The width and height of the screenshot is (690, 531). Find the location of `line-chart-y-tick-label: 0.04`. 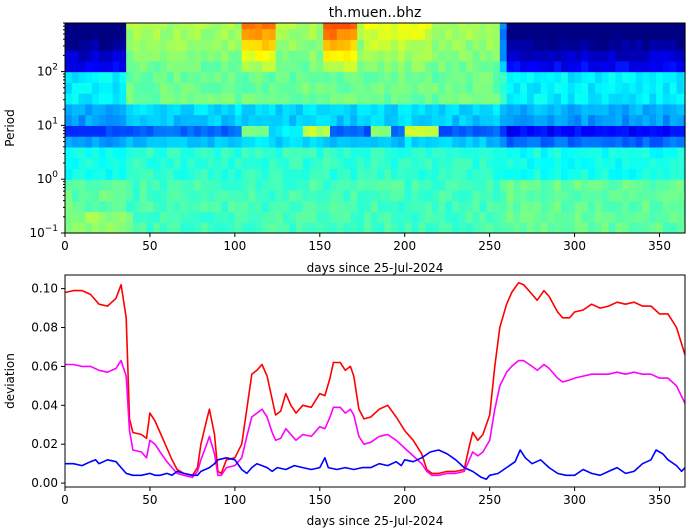

line-chart-y-tick-label: 0.04 is located at coordinates (44, 405).